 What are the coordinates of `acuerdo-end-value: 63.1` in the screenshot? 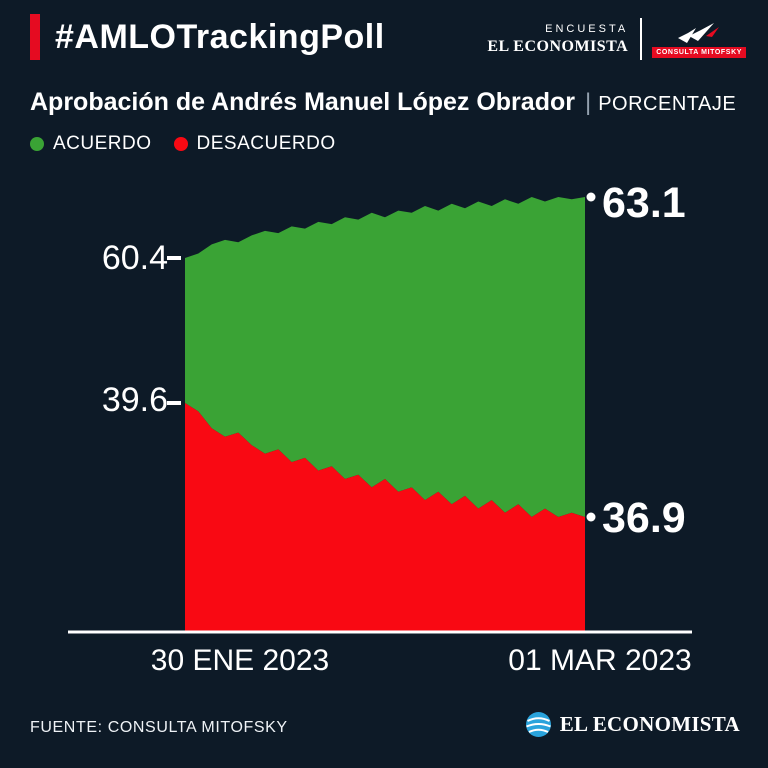 It's located at (644, 203).